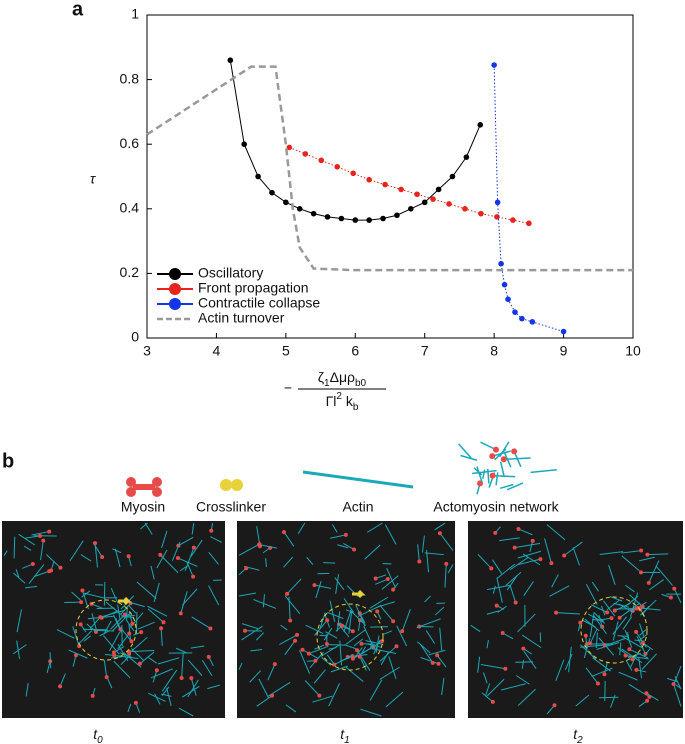 Image resolution: width=685 pixels, height=744 pixels. Describe the element at coordinates (98, 735) in the screenshot. I see `time-label: t0` at that location.